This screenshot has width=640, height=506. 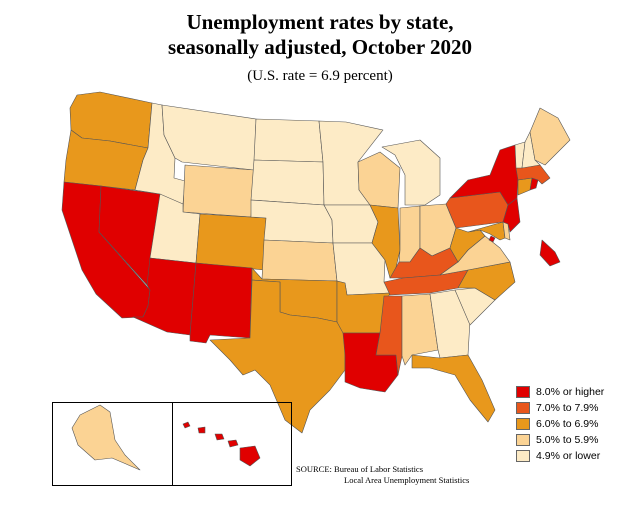 What do you see at coordinates (360, 469) in the screenshot?
I see `source-line1: SOURCE: Bureau of Labor Statistics` at bounding box center [360, 469].